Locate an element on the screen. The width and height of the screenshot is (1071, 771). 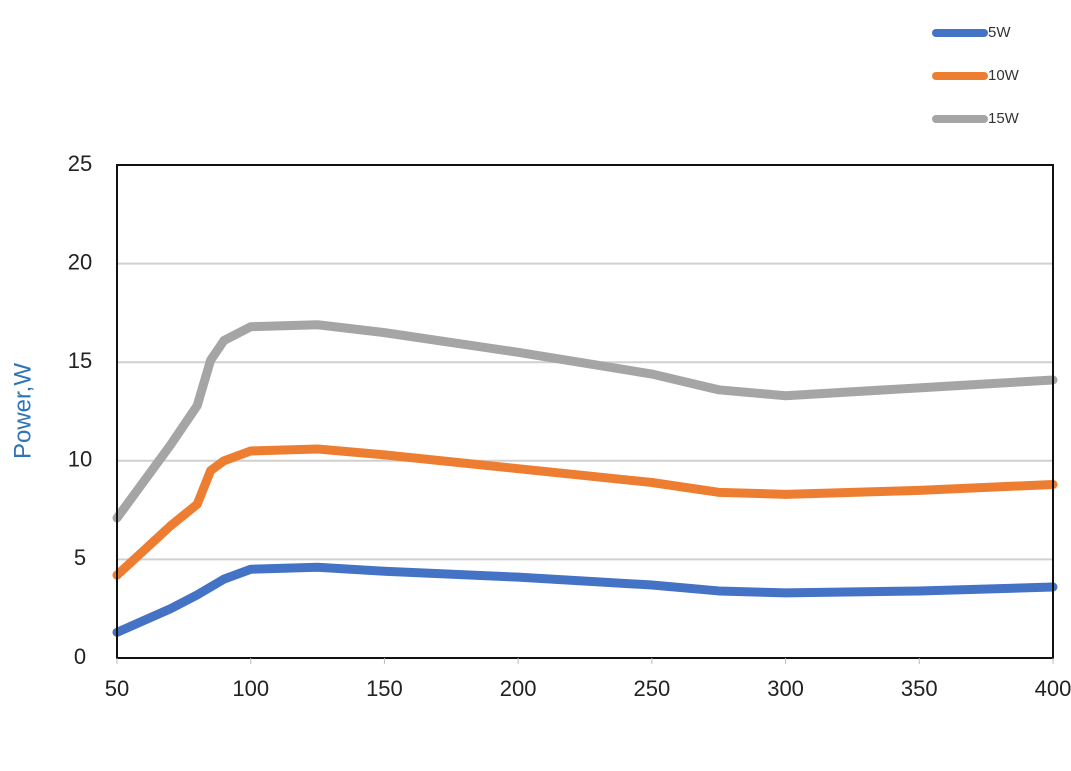
y-tick-label: 20 is located at coordinates (80, 261).